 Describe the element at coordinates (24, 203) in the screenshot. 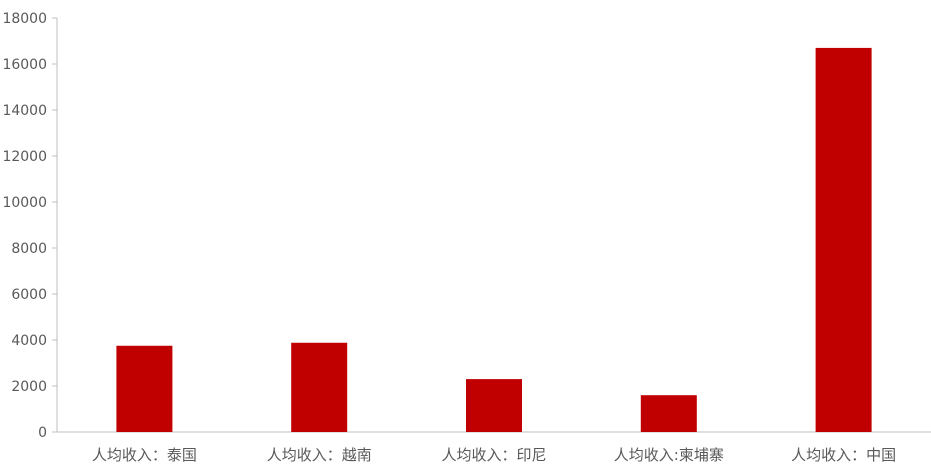

I see `y-tick-label: 10000` at that location.